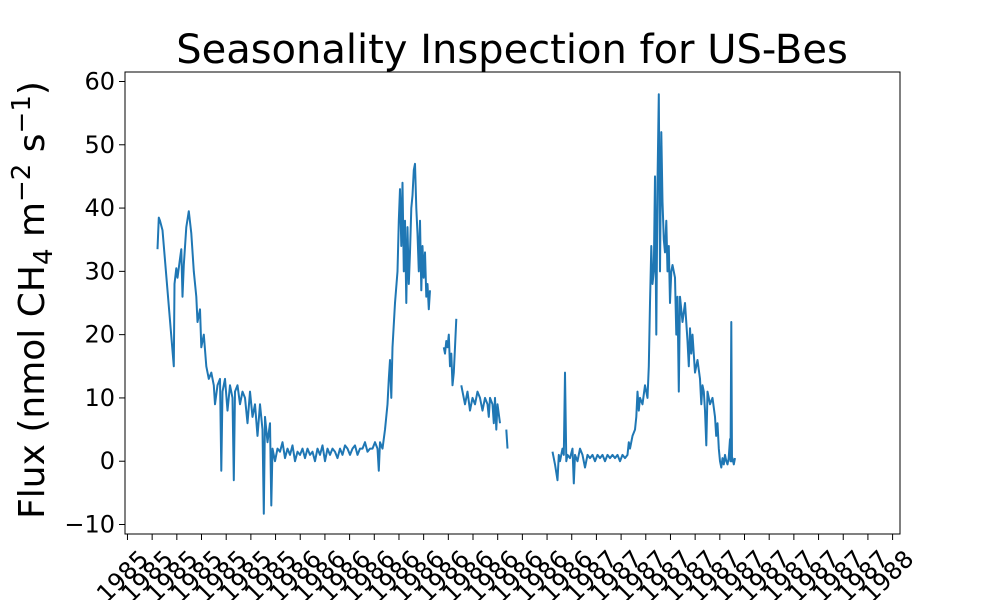 The width and height of the screenshot is (1000, 600). I want to click on y-axis-title-part: s, so click(32, 148).